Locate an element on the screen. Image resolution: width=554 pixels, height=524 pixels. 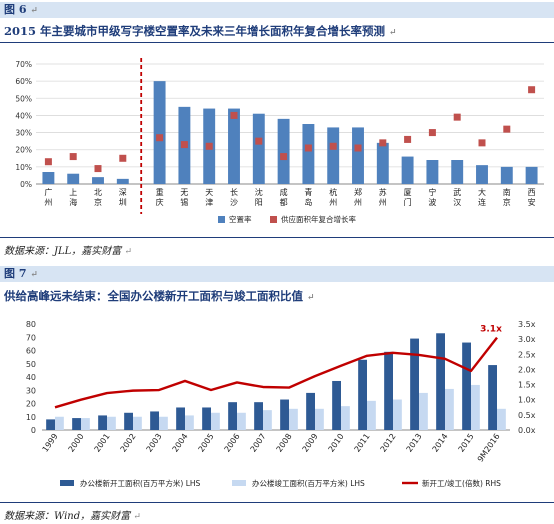
x-tick-label: 重 is located at coordinates (160, 192).